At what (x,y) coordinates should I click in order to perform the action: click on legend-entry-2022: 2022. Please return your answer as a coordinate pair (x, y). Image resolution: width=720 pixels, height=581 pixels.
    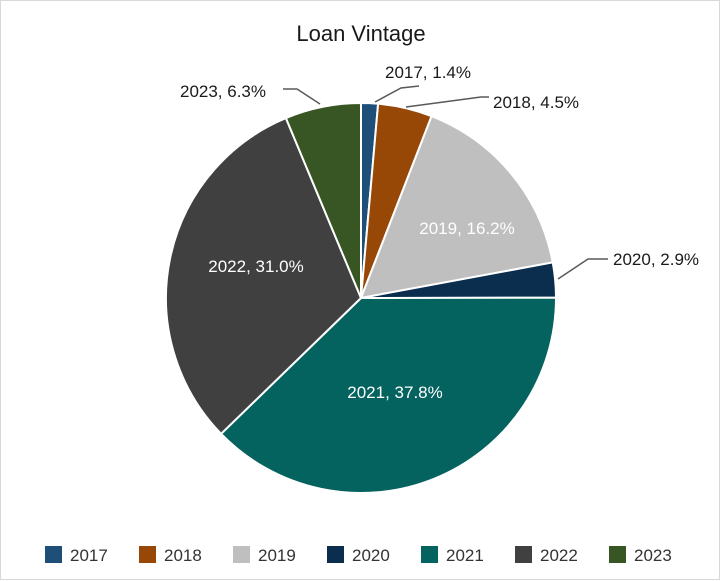
    Looking at the image, I should click on (546, 555).